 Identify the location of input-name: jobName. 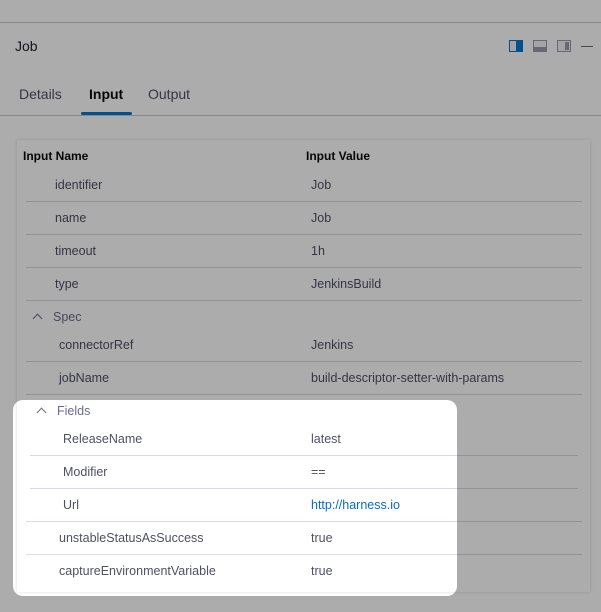
(84, 378).